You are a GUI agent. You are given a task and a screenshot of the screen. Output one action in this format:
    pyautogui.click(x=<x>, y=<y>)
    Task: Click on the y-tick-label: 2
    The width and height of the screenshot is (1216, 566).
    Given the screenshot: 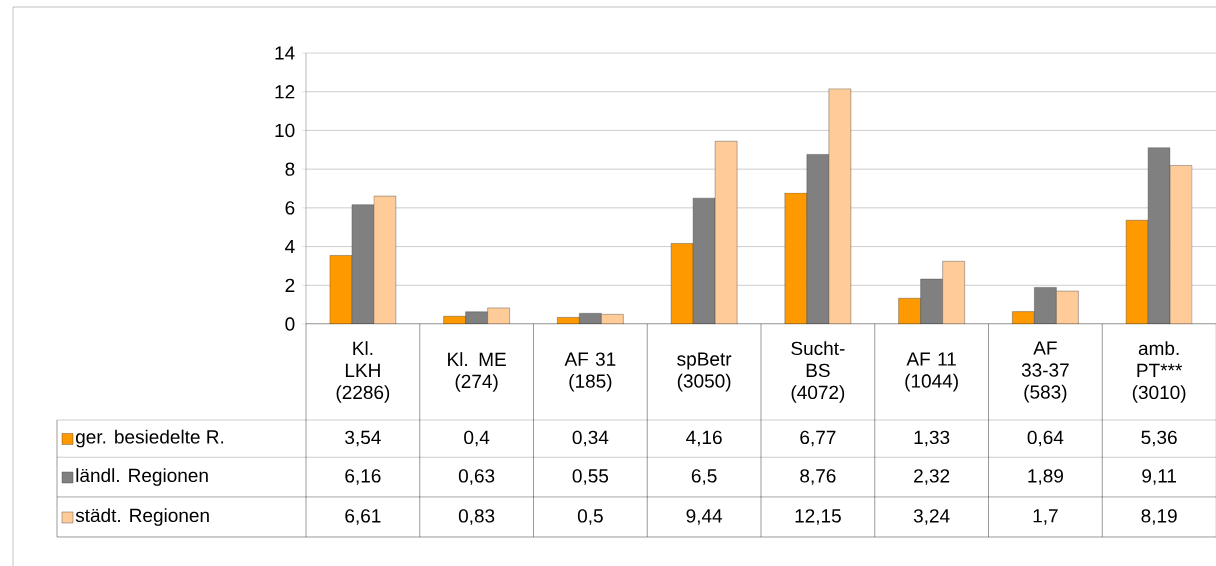 What is the action you would take?
    pyautogui.click(x=290, y=285)
    